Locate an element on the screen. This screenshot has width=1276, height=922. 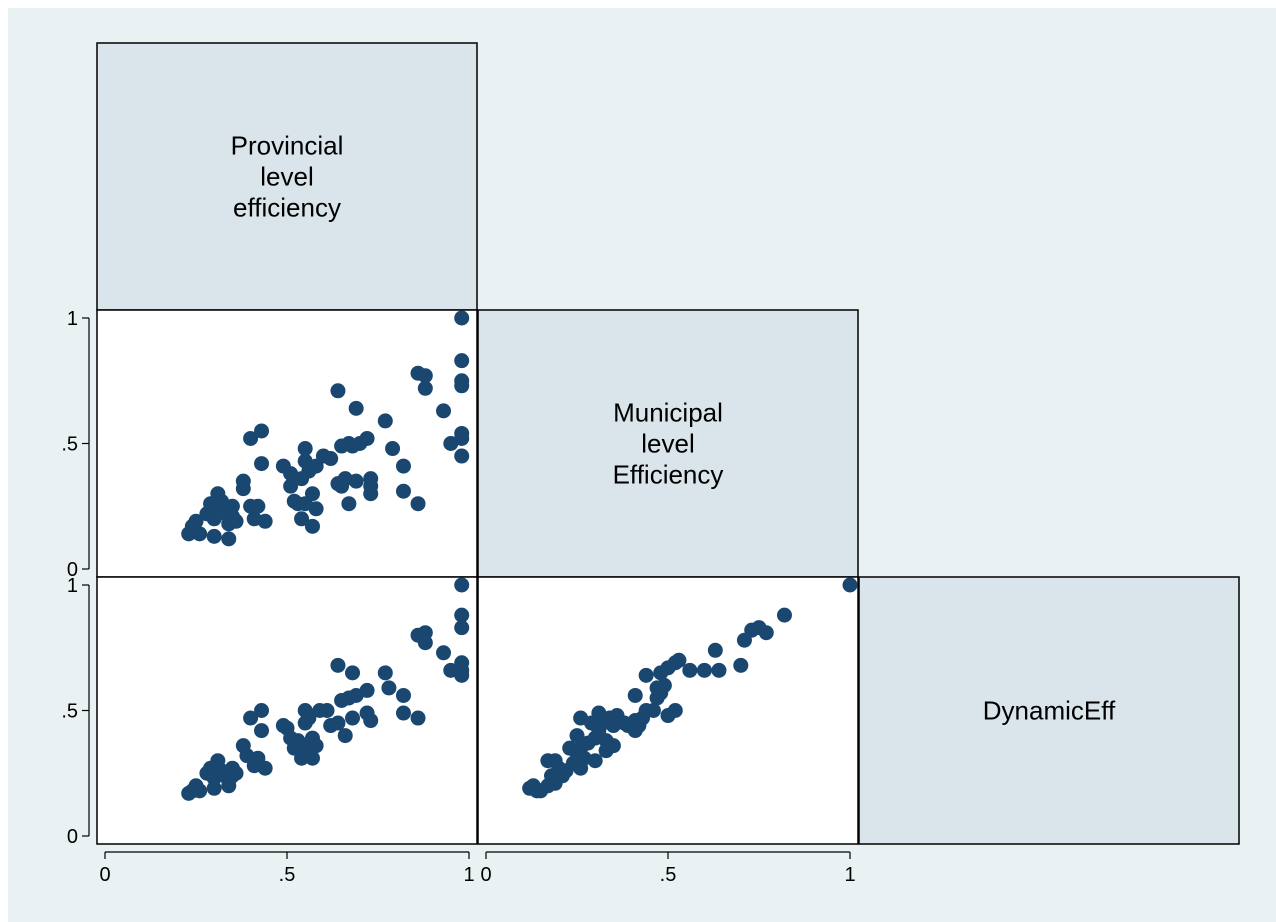
y-tick-label-row-1-1: .5 is located at coordinates (69, 445).